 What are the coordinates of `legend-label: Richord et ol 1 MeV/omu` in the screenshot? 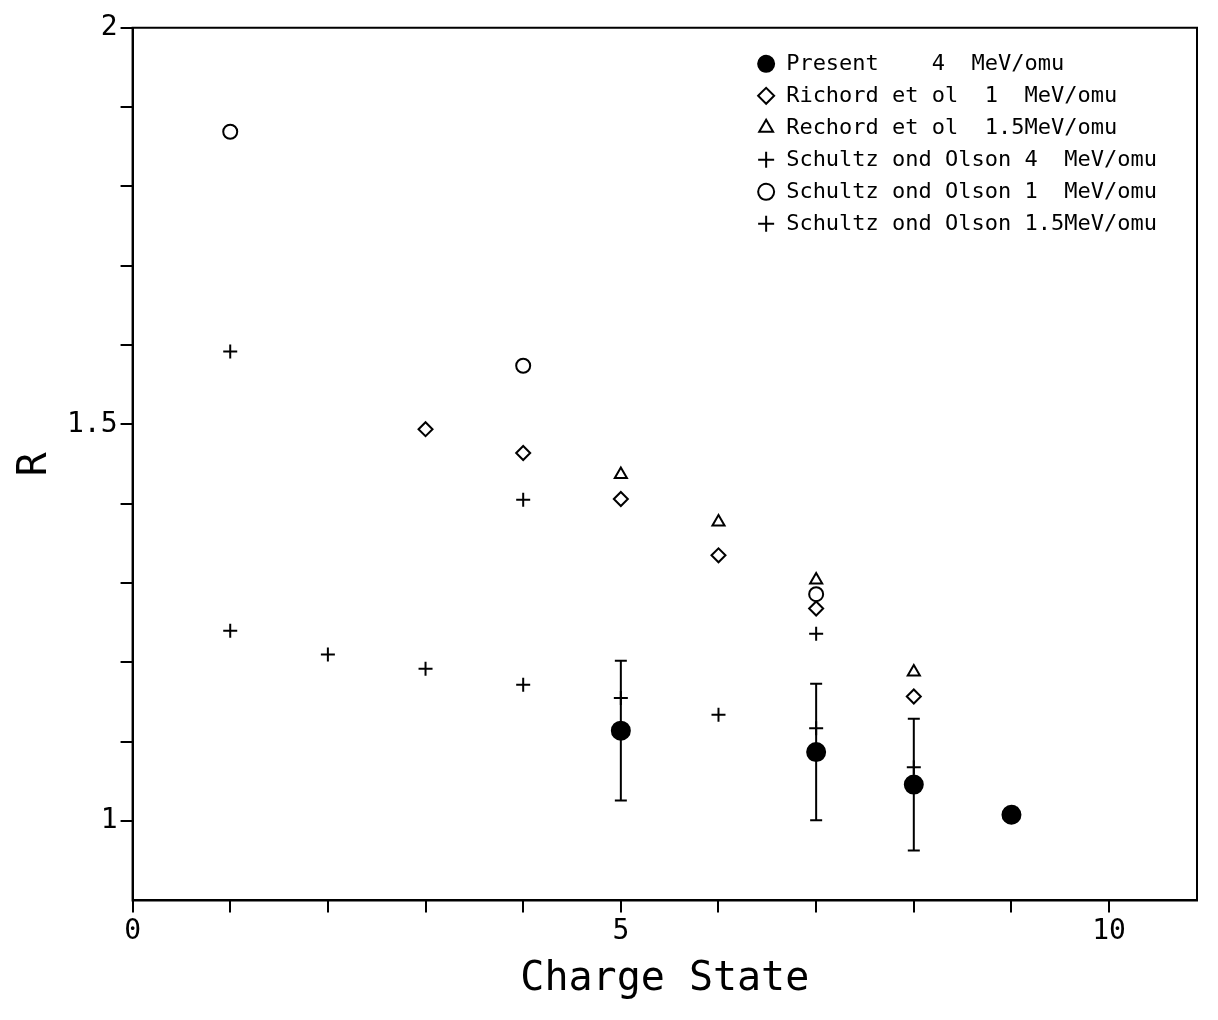 It's located at (952, 94).